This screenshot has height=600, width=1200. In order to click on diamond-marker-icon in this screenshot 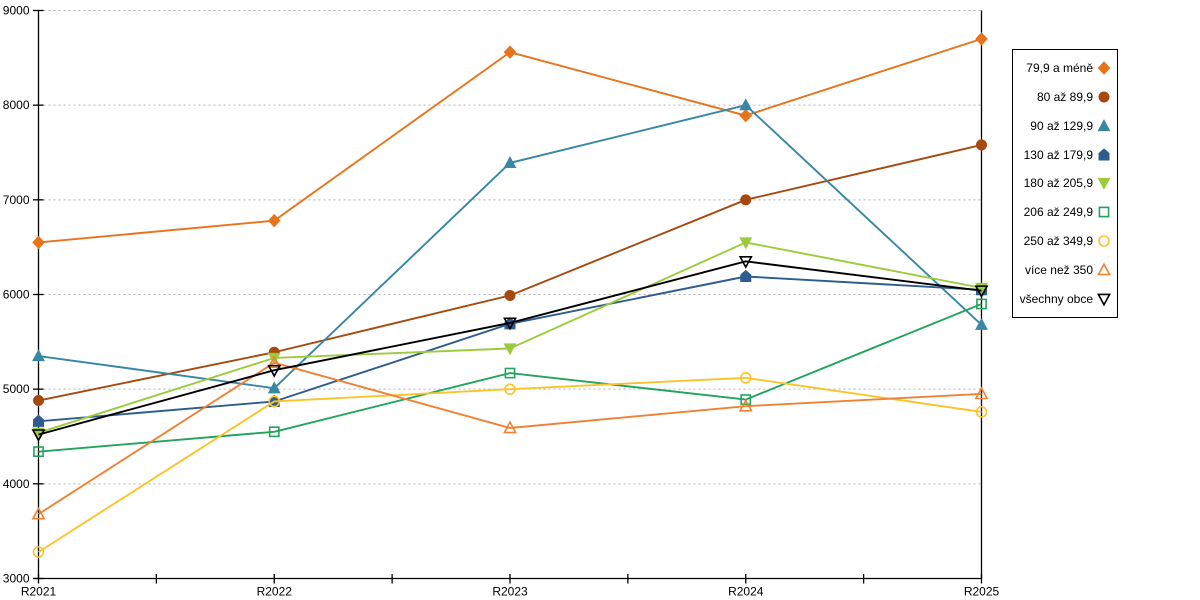, I will do `click(1104, 68)`.